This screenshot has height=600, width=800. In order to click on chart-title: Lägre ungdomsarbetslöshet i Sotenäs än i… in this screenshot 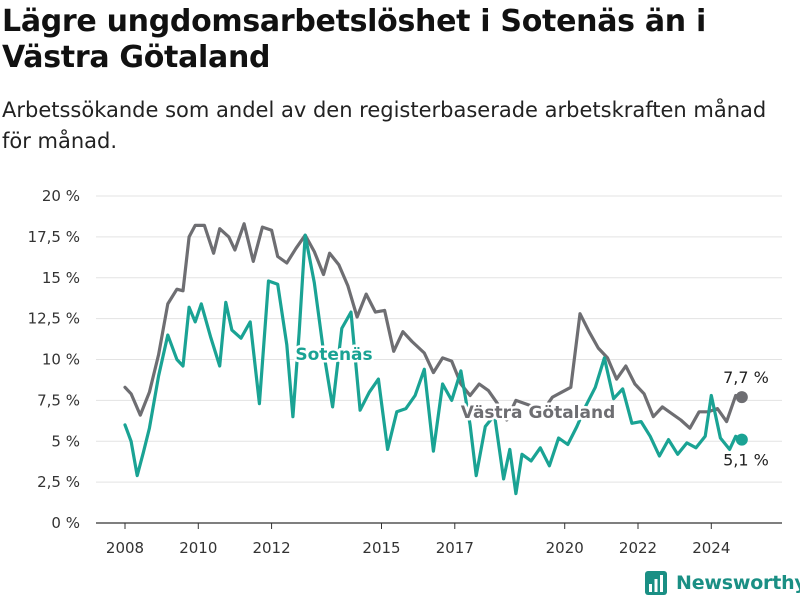, I will do `click(354, 39)`.